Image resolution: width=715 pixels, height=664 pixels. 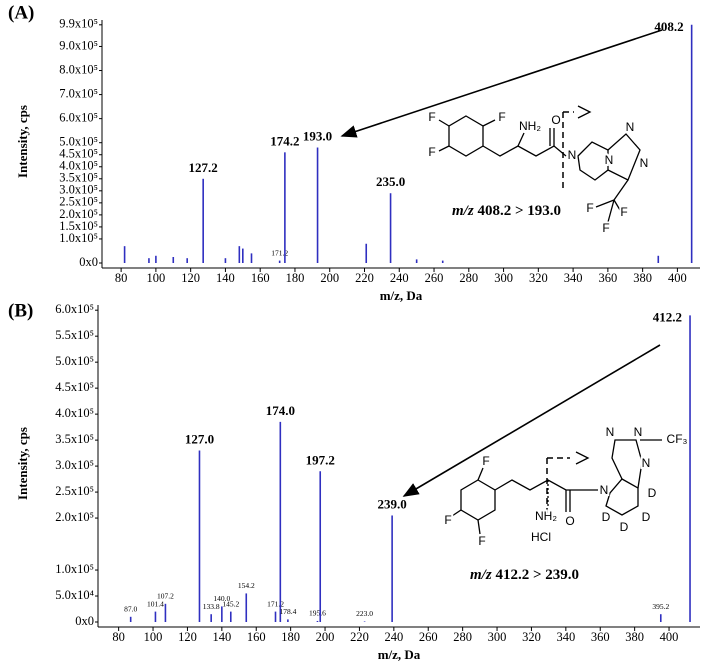 I want to click on peak-label: 178.4, so click(x=287, y=611).